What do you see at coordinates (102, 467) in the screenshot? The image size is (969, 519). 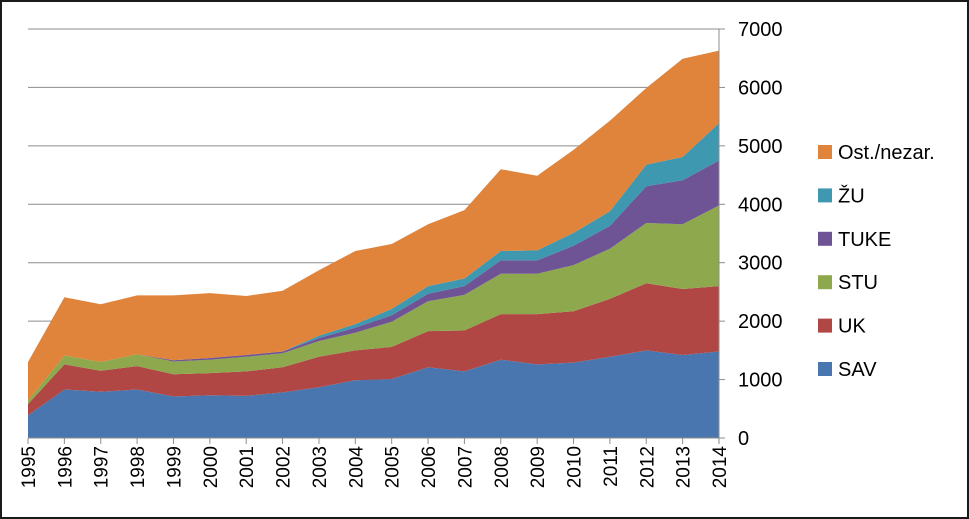 I see `x-tick-label: 1997` at bounding box center [102, 467].